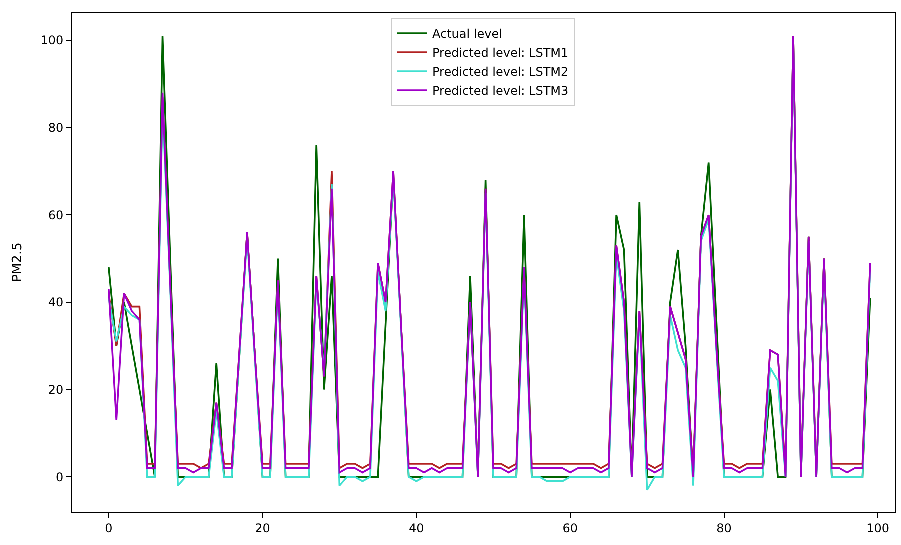  Describe the element at coordinates (109, 528) in the screenshot. I see `x-tick-label: 0` at that location.